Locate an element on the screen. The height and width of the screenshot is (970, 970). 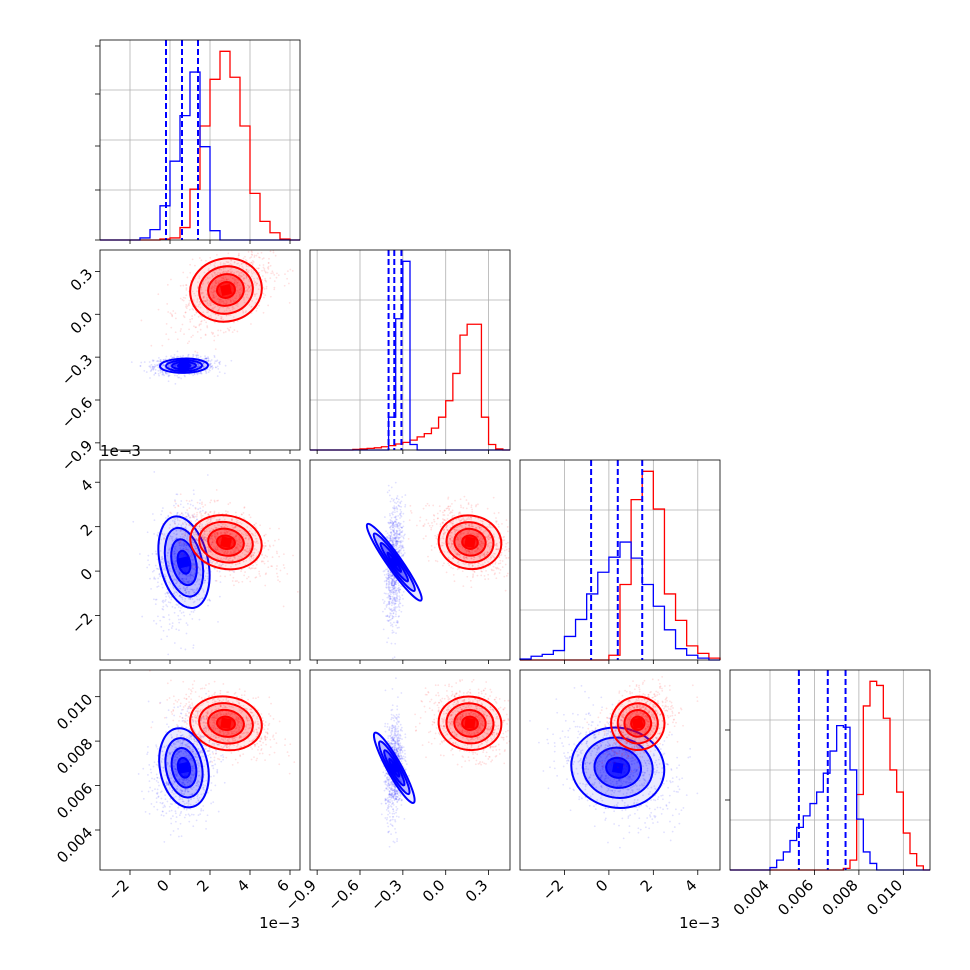
panel-p2-p3 is located at coordinates (410, 560).